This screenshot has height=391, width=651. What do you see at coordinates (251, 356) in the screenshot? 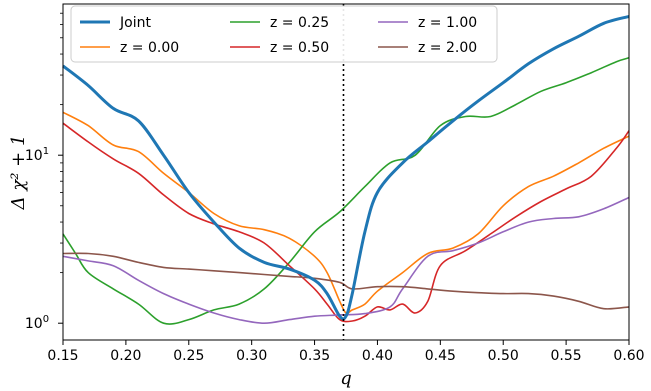
I see `x-tick-label: 0.30` at bounding box center [251, 356].